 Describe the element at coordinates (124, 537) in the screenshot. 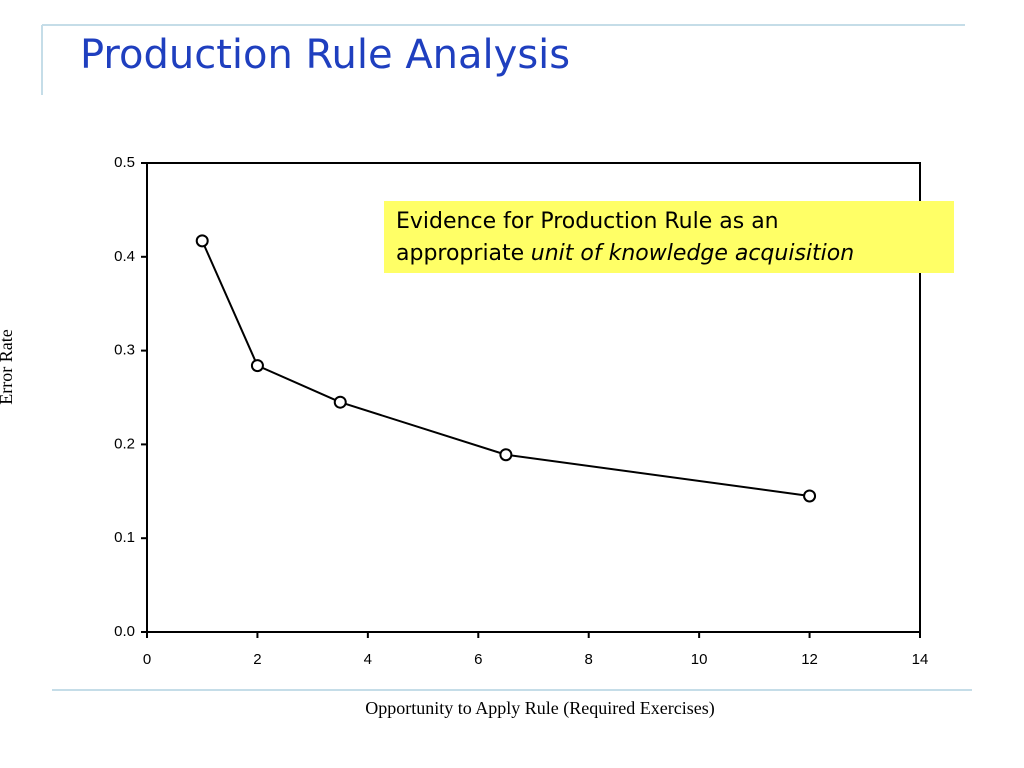

I see `y-tick-label: 0.1` at that location.